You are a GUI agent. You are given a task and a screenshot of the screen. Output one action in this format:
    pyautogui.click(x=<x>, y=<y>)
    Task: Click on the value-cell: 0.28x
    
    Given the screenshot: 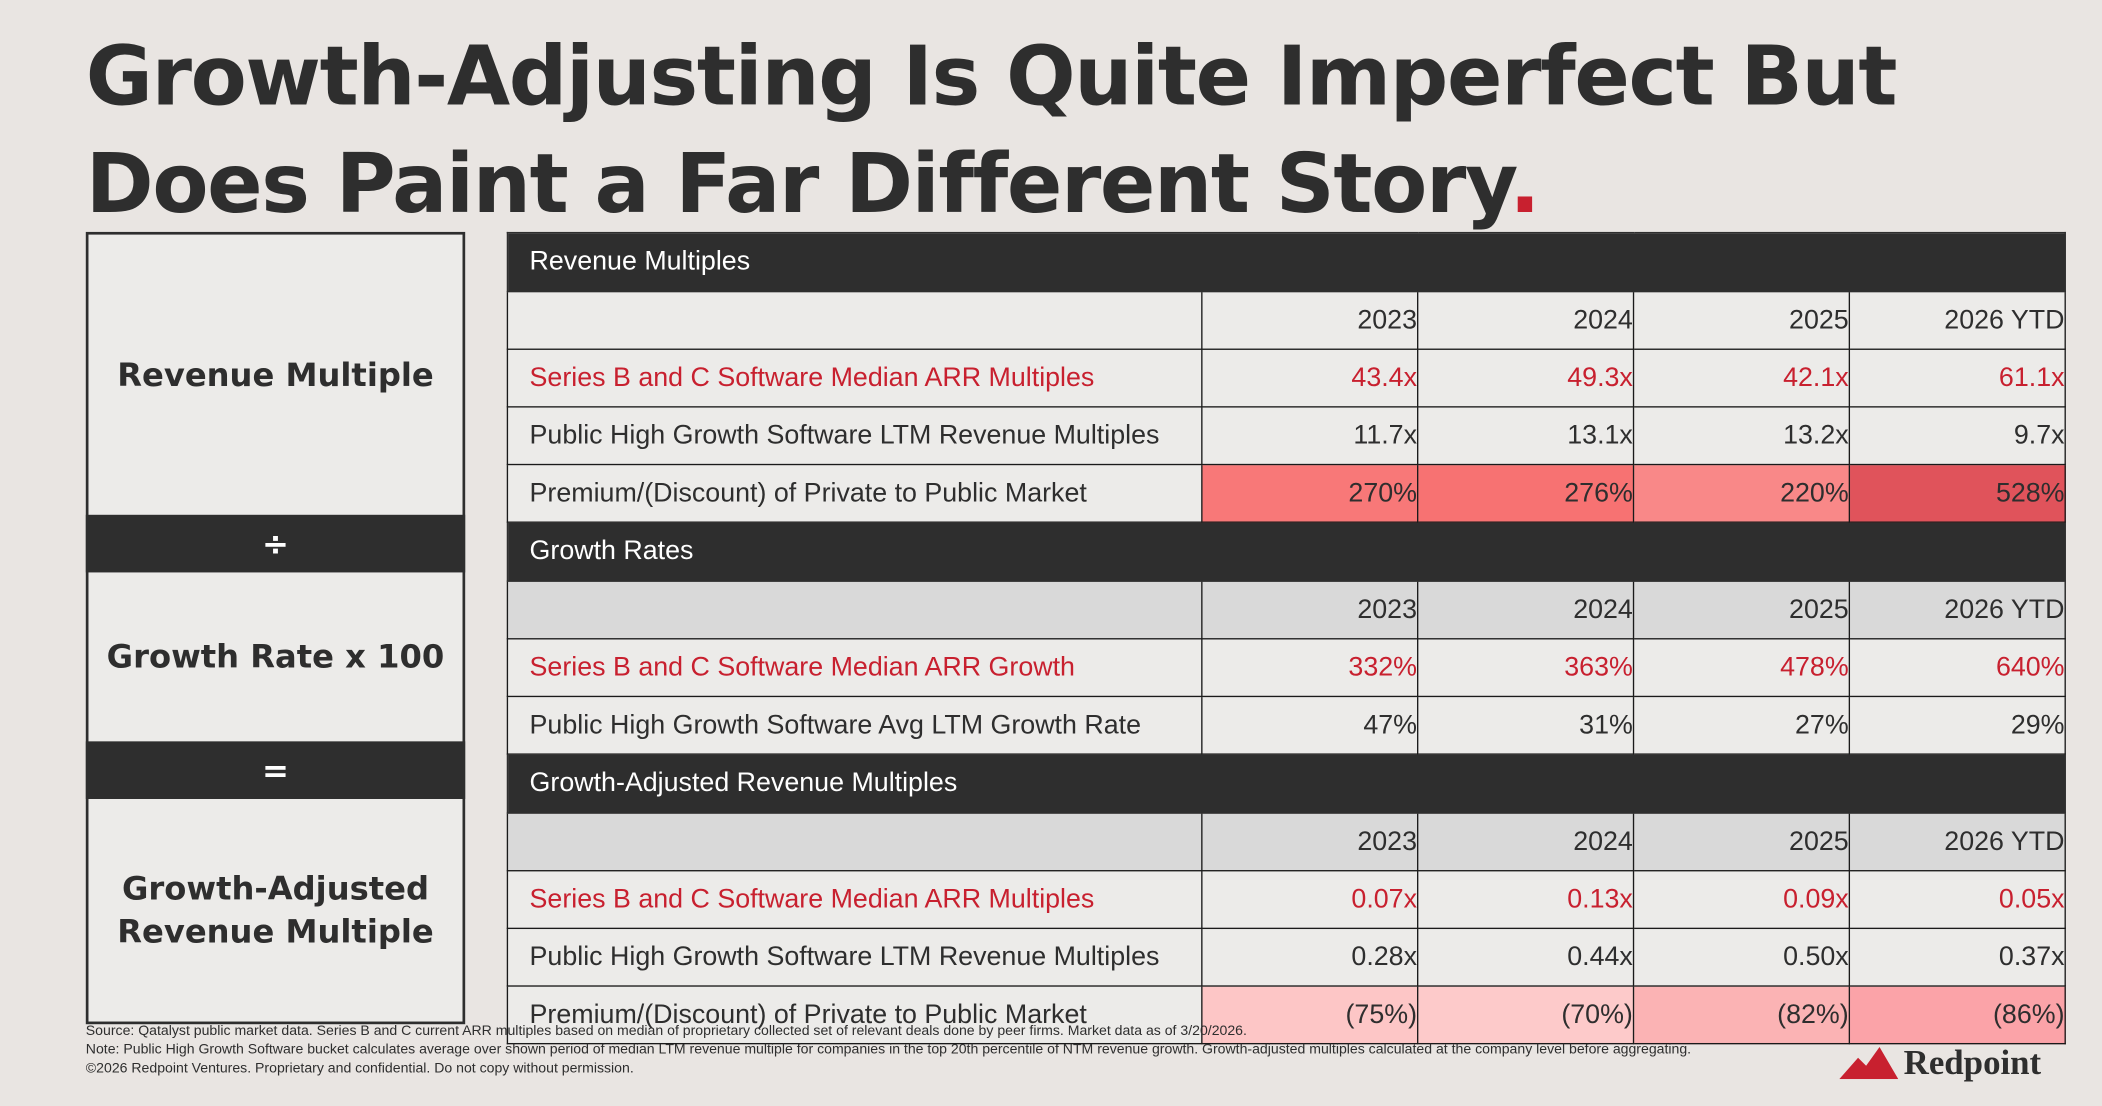 What is the action you would take?
    pyautogui.click(x=1310, y=957)
    